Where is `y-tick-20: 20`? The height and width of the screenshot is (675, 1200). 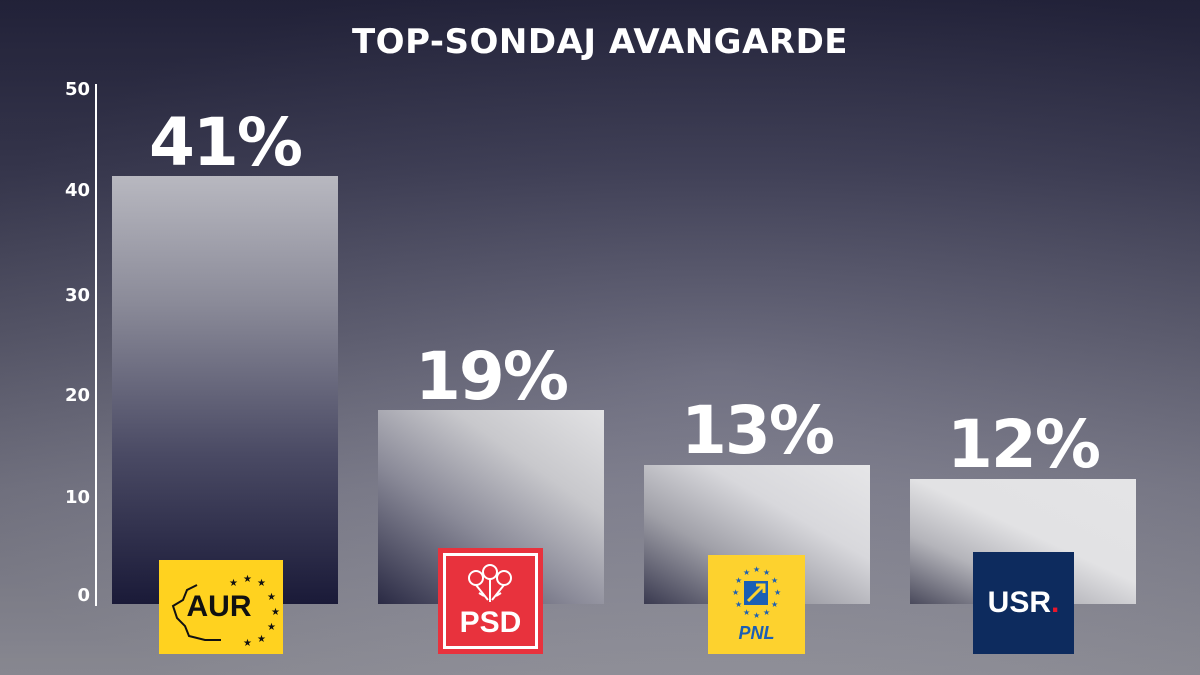 y-tick-20: 20 is located at coordinates (77, 395).